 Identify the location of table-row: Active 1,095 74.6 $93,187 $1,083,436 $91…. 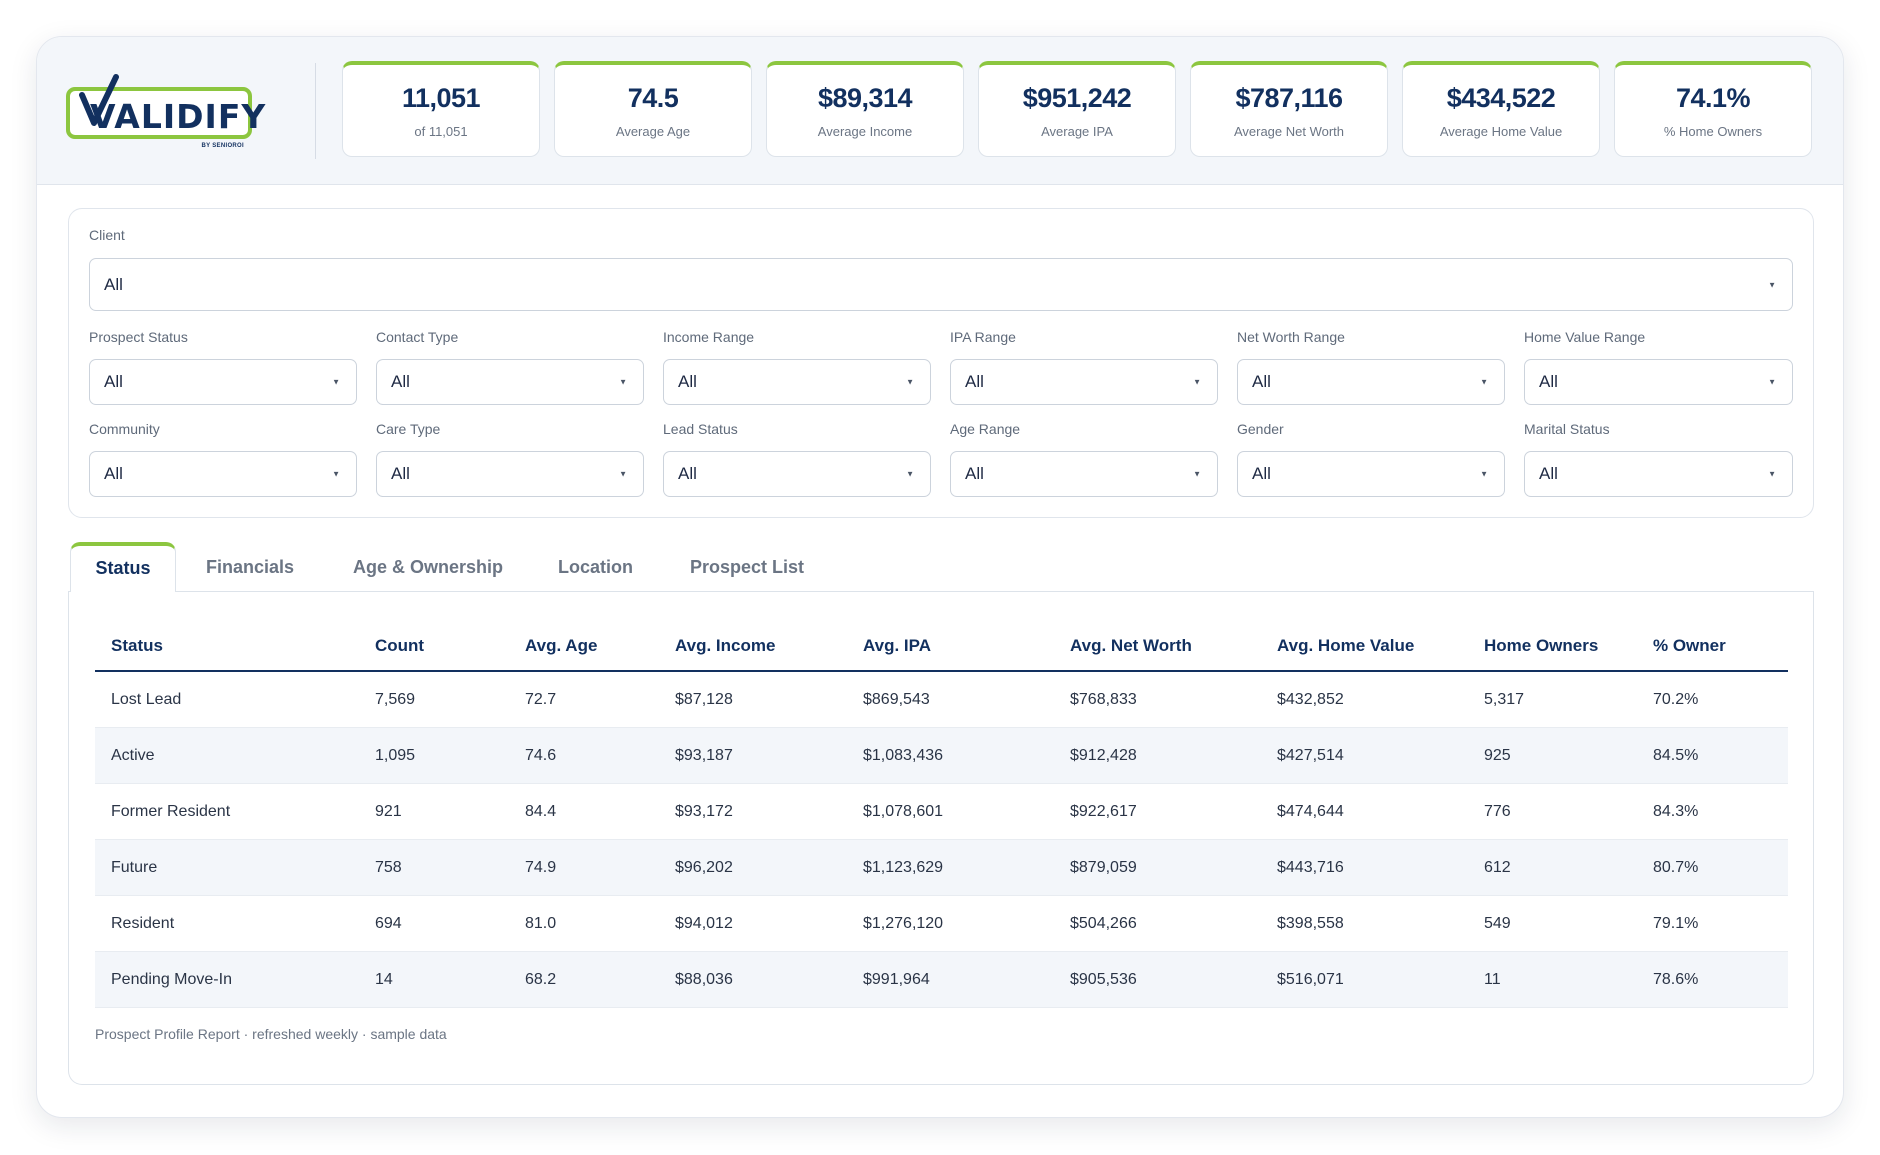
(941, 756).